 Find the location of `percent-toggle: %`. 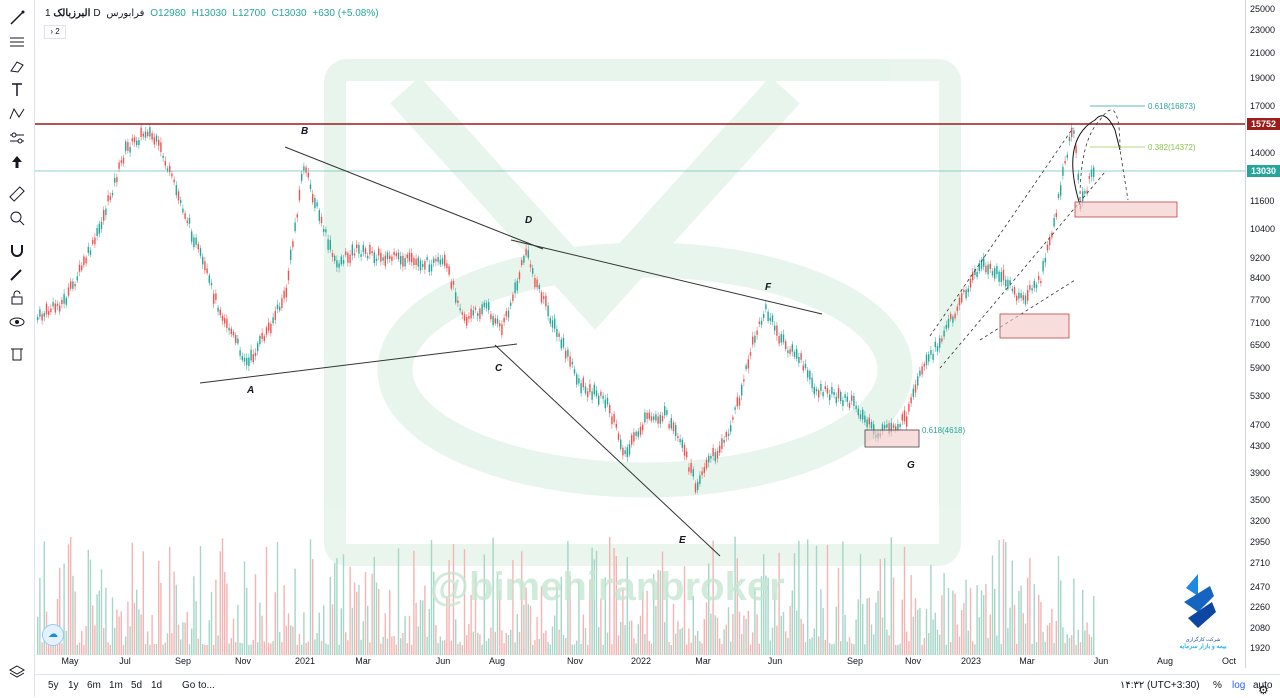

percent-toggle: % is located at coordinates (1217, 685).